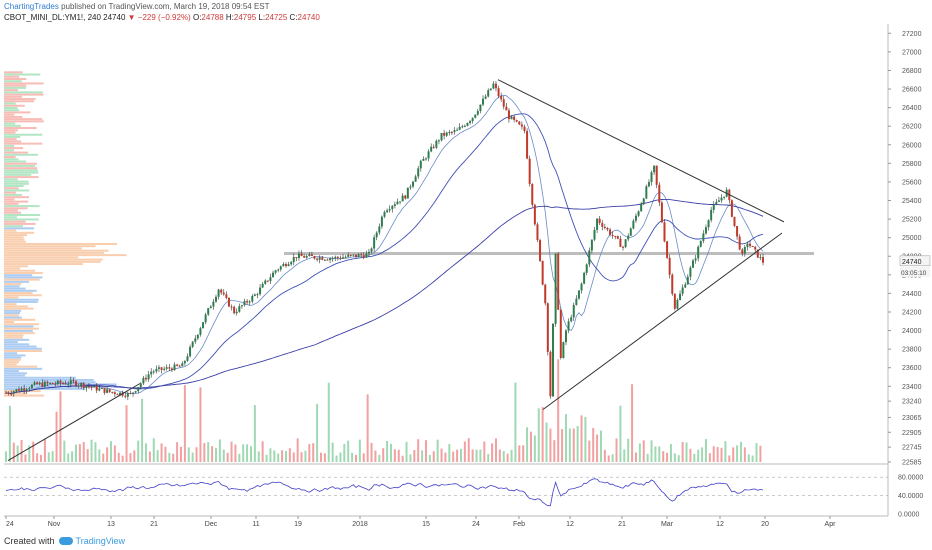 The image size is (932, 550). Describe the element at coordinates (622, 524) in the screenshot. I see `time-tick-label: 21` at that location.